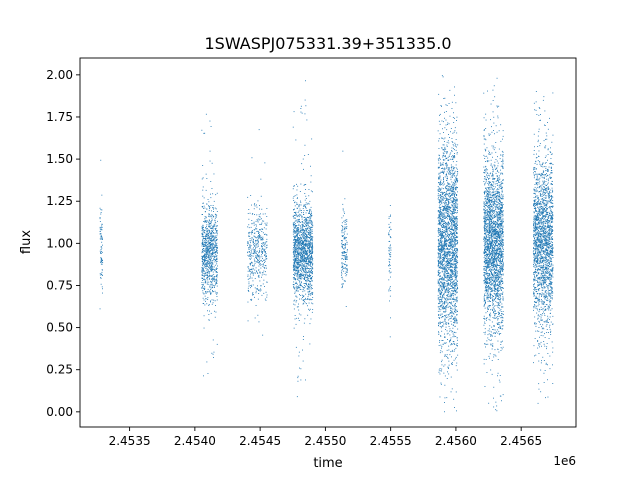  I want to click on observing-season-points, so click(448, 244).